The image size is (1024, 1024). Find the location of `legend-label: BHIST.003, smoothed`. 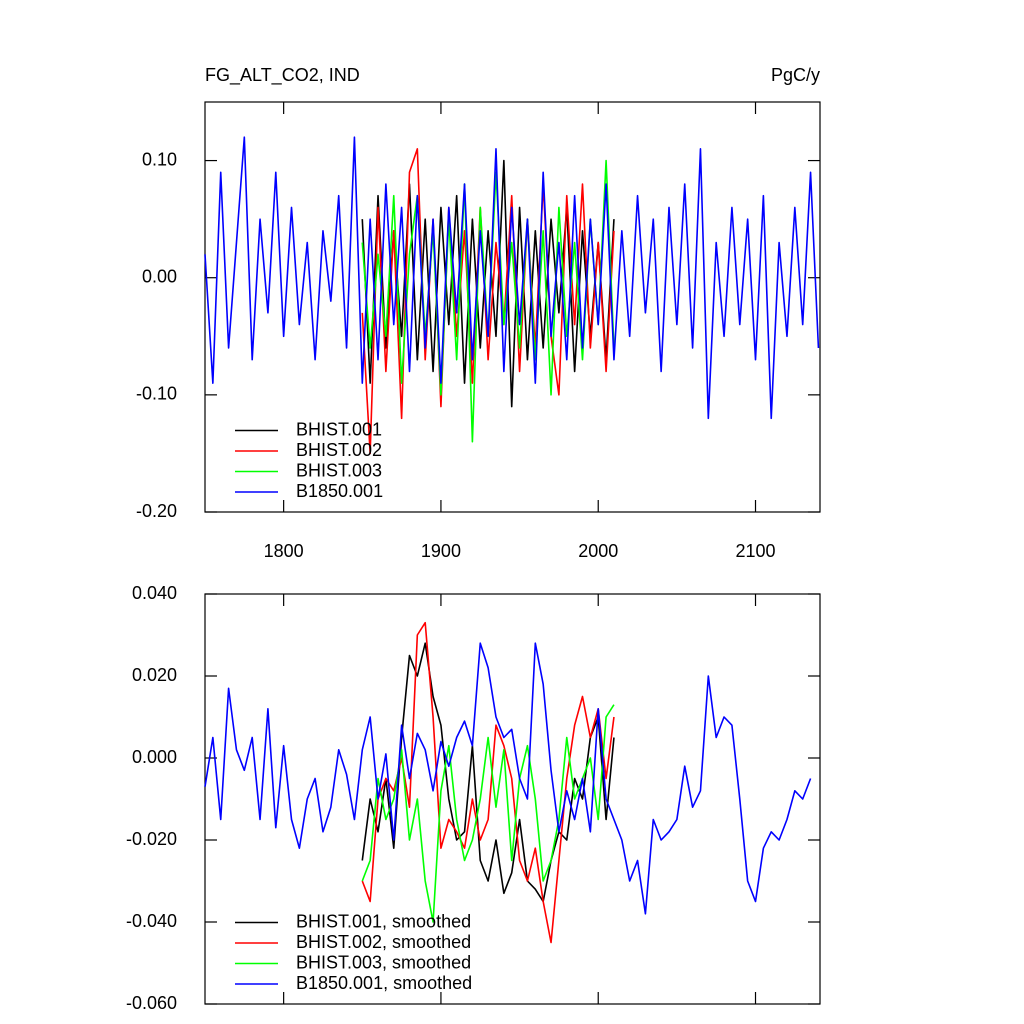

legend-label: BHIST.003, smoothed is located at coordinates (383, 962).